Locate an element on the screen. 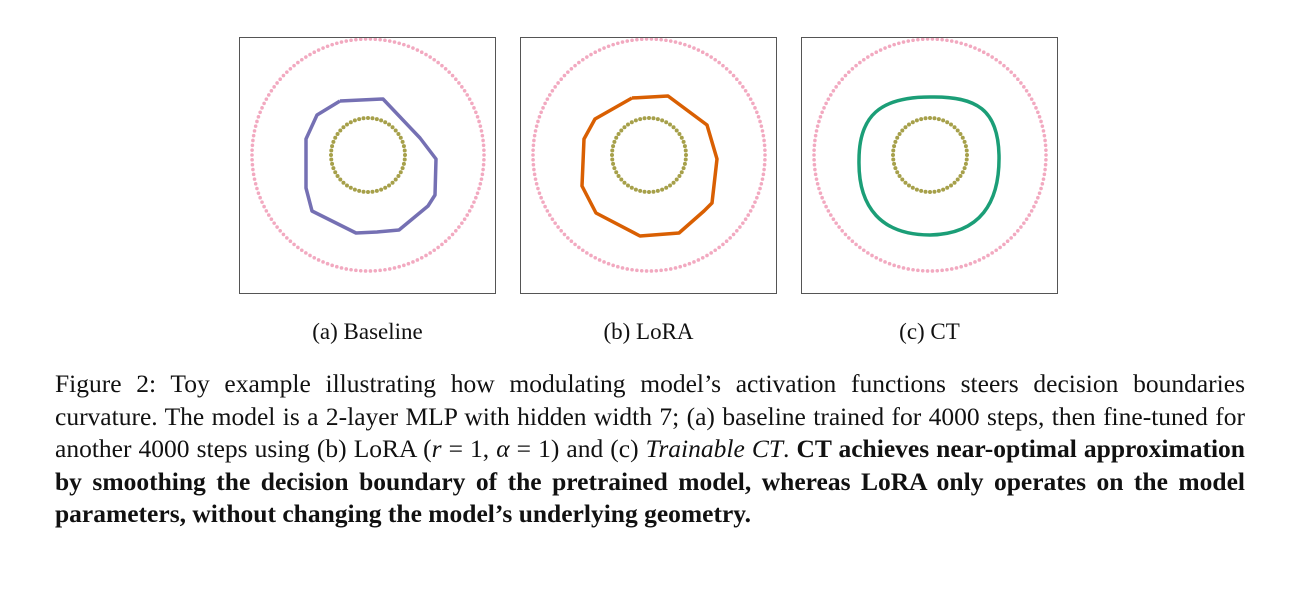 This screenshot has width=1298, height=597. outer-ring-points is located at coordinates (368, 155).